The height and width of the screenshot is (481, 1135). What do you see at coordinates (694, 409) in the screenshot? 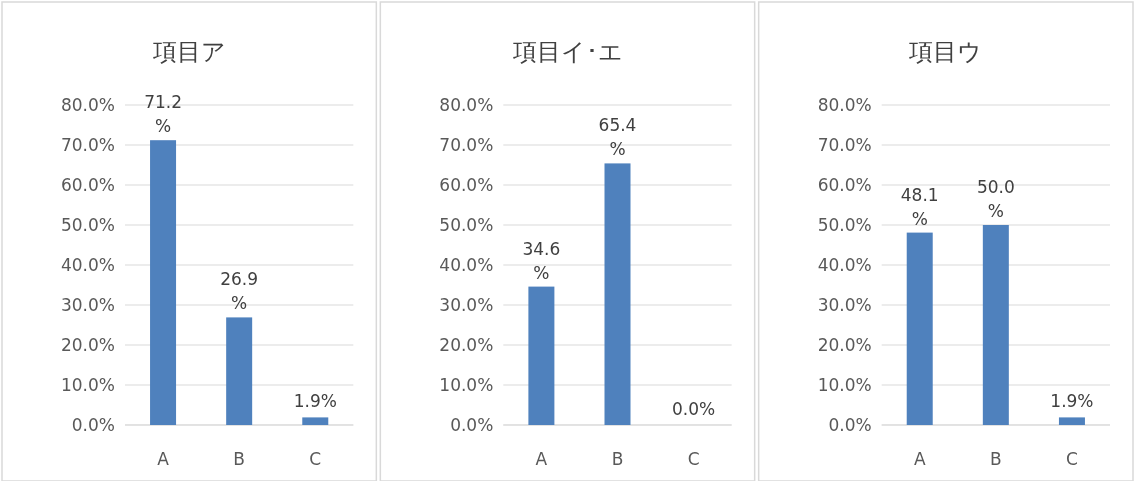
I see `data-label: 0.0%` at bounding box center [694, 409].